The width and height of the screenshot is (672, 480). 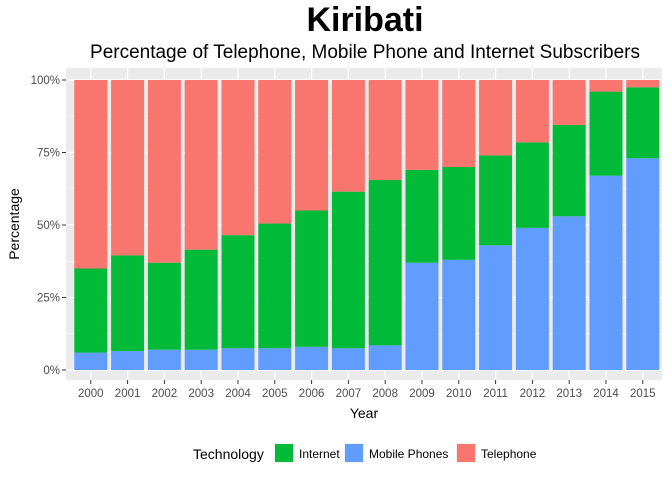 What do you see at coordinates (385, 394) in the screenshot?
I see `x-tick-label: 2008` at bounding box center [385, 394].